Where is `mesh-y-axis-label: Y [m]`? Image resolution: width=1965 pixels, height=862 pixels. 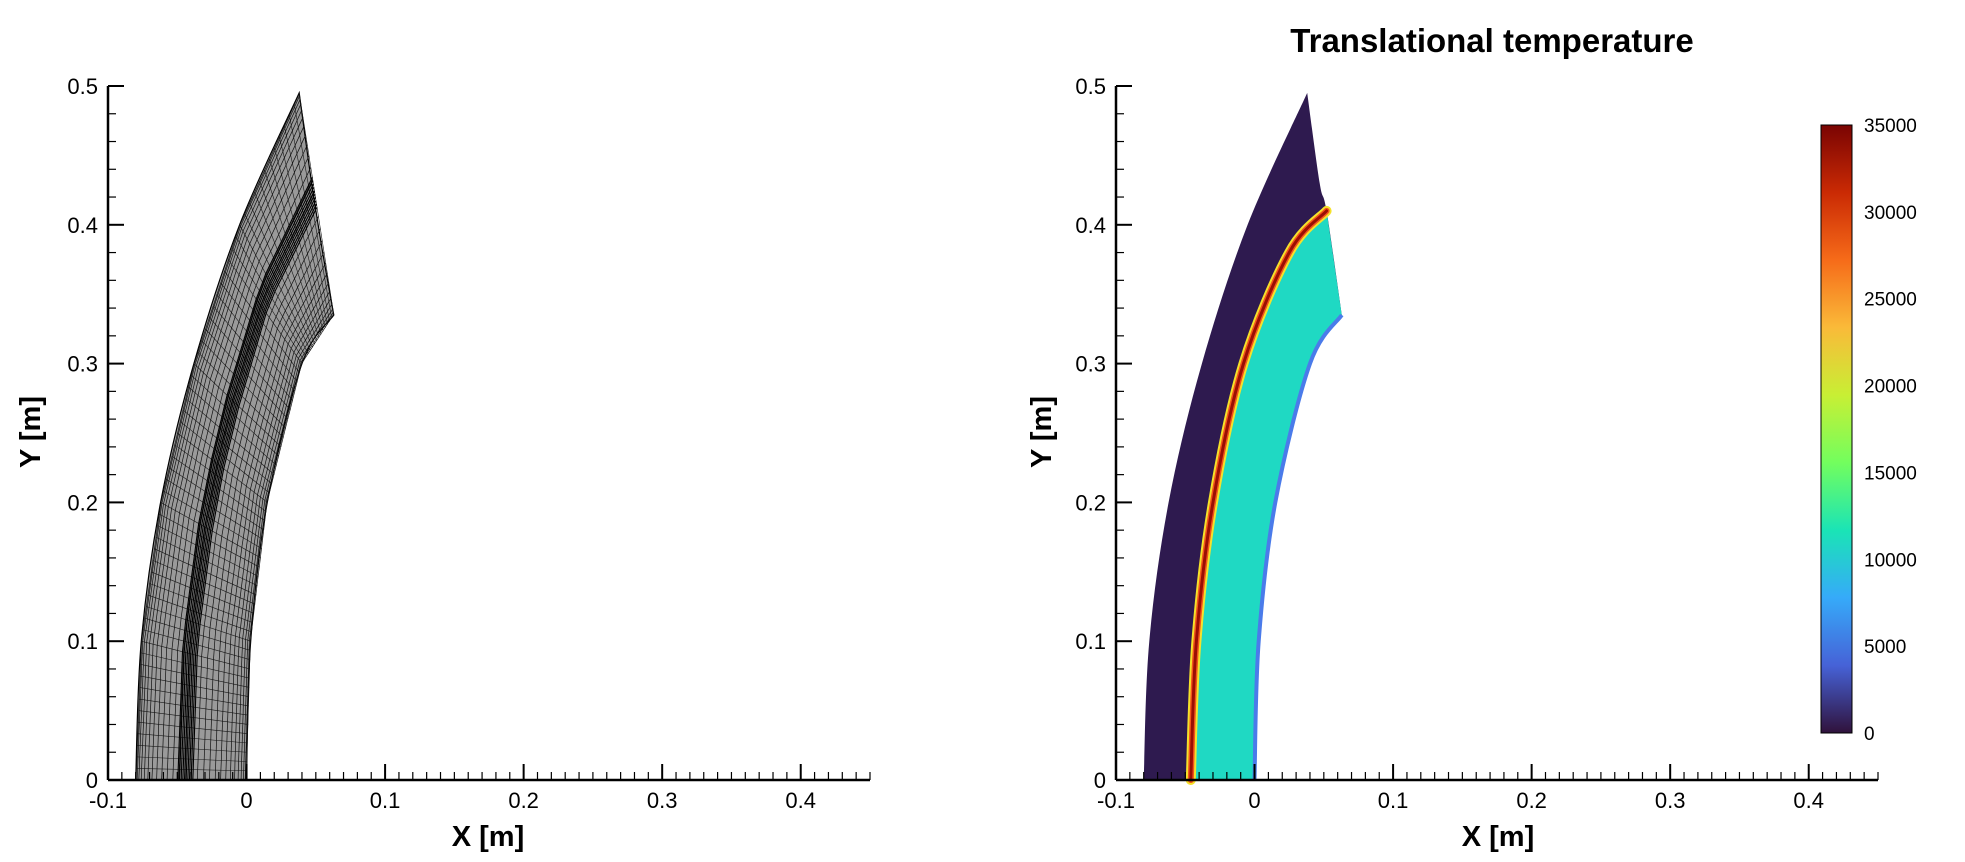
mesh-y-axis-label: Y [m] is located at coordinates (31, 432).